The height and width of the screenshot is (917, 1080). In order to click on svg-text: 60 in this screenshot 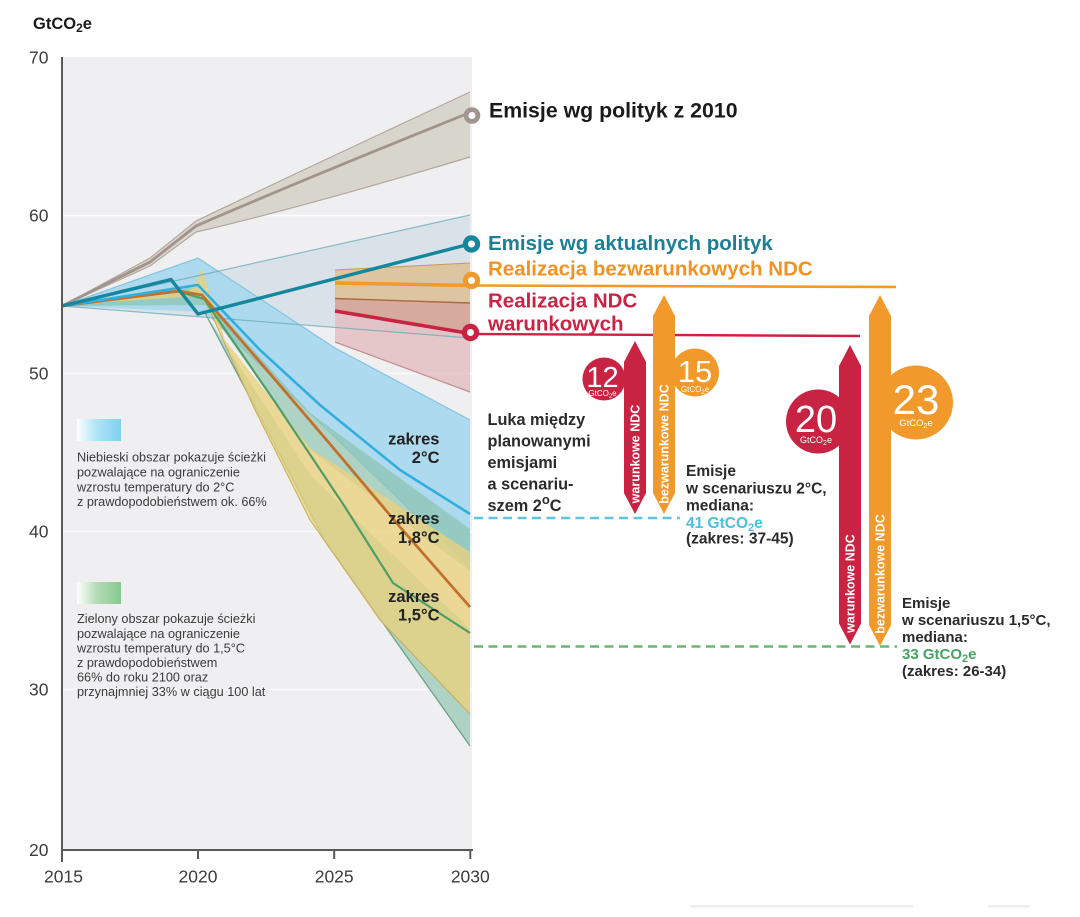, I will do `click(39, 216)`.